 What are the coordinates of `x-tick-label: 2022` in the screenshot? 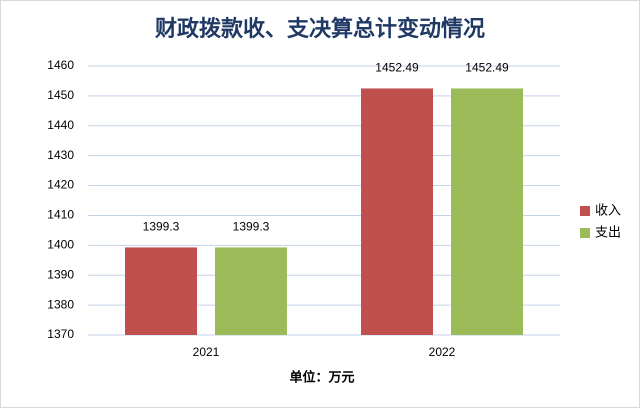 It's located at (442, 352).